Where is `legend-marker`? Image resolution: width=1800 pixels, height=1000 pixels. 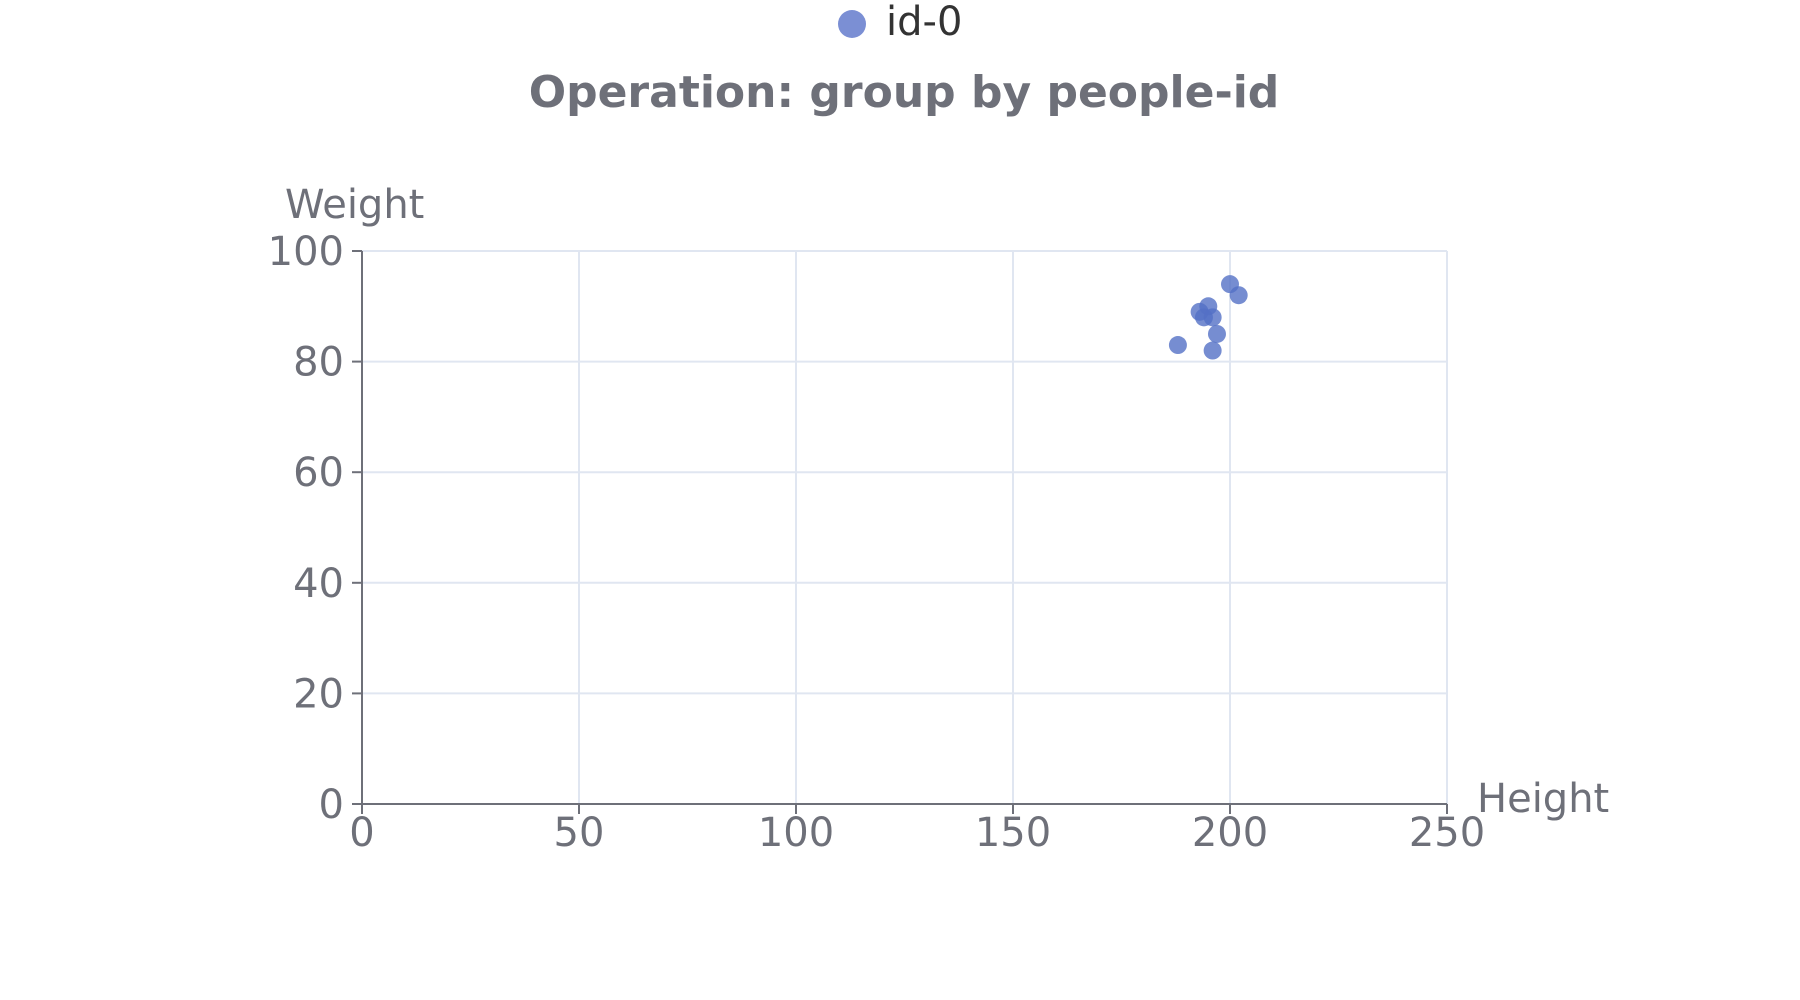 legend-marker is located at coordinates (852, 24).